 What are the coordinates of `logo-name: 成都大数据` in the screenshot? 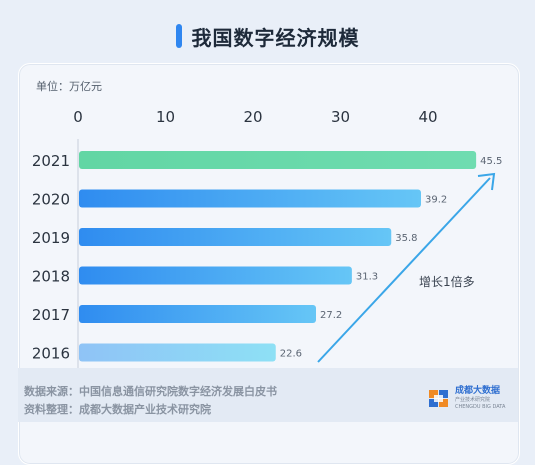 It's located at (478, 390).